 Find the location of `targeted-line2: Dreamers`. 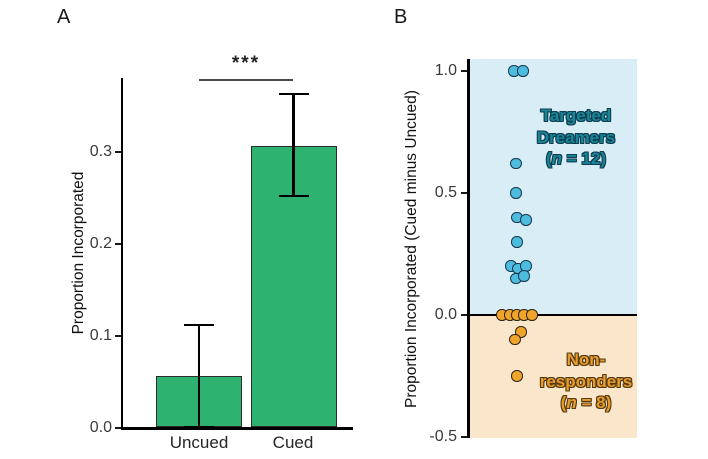

targeted-line2: Dreamers is located at coordinates (576, 137).